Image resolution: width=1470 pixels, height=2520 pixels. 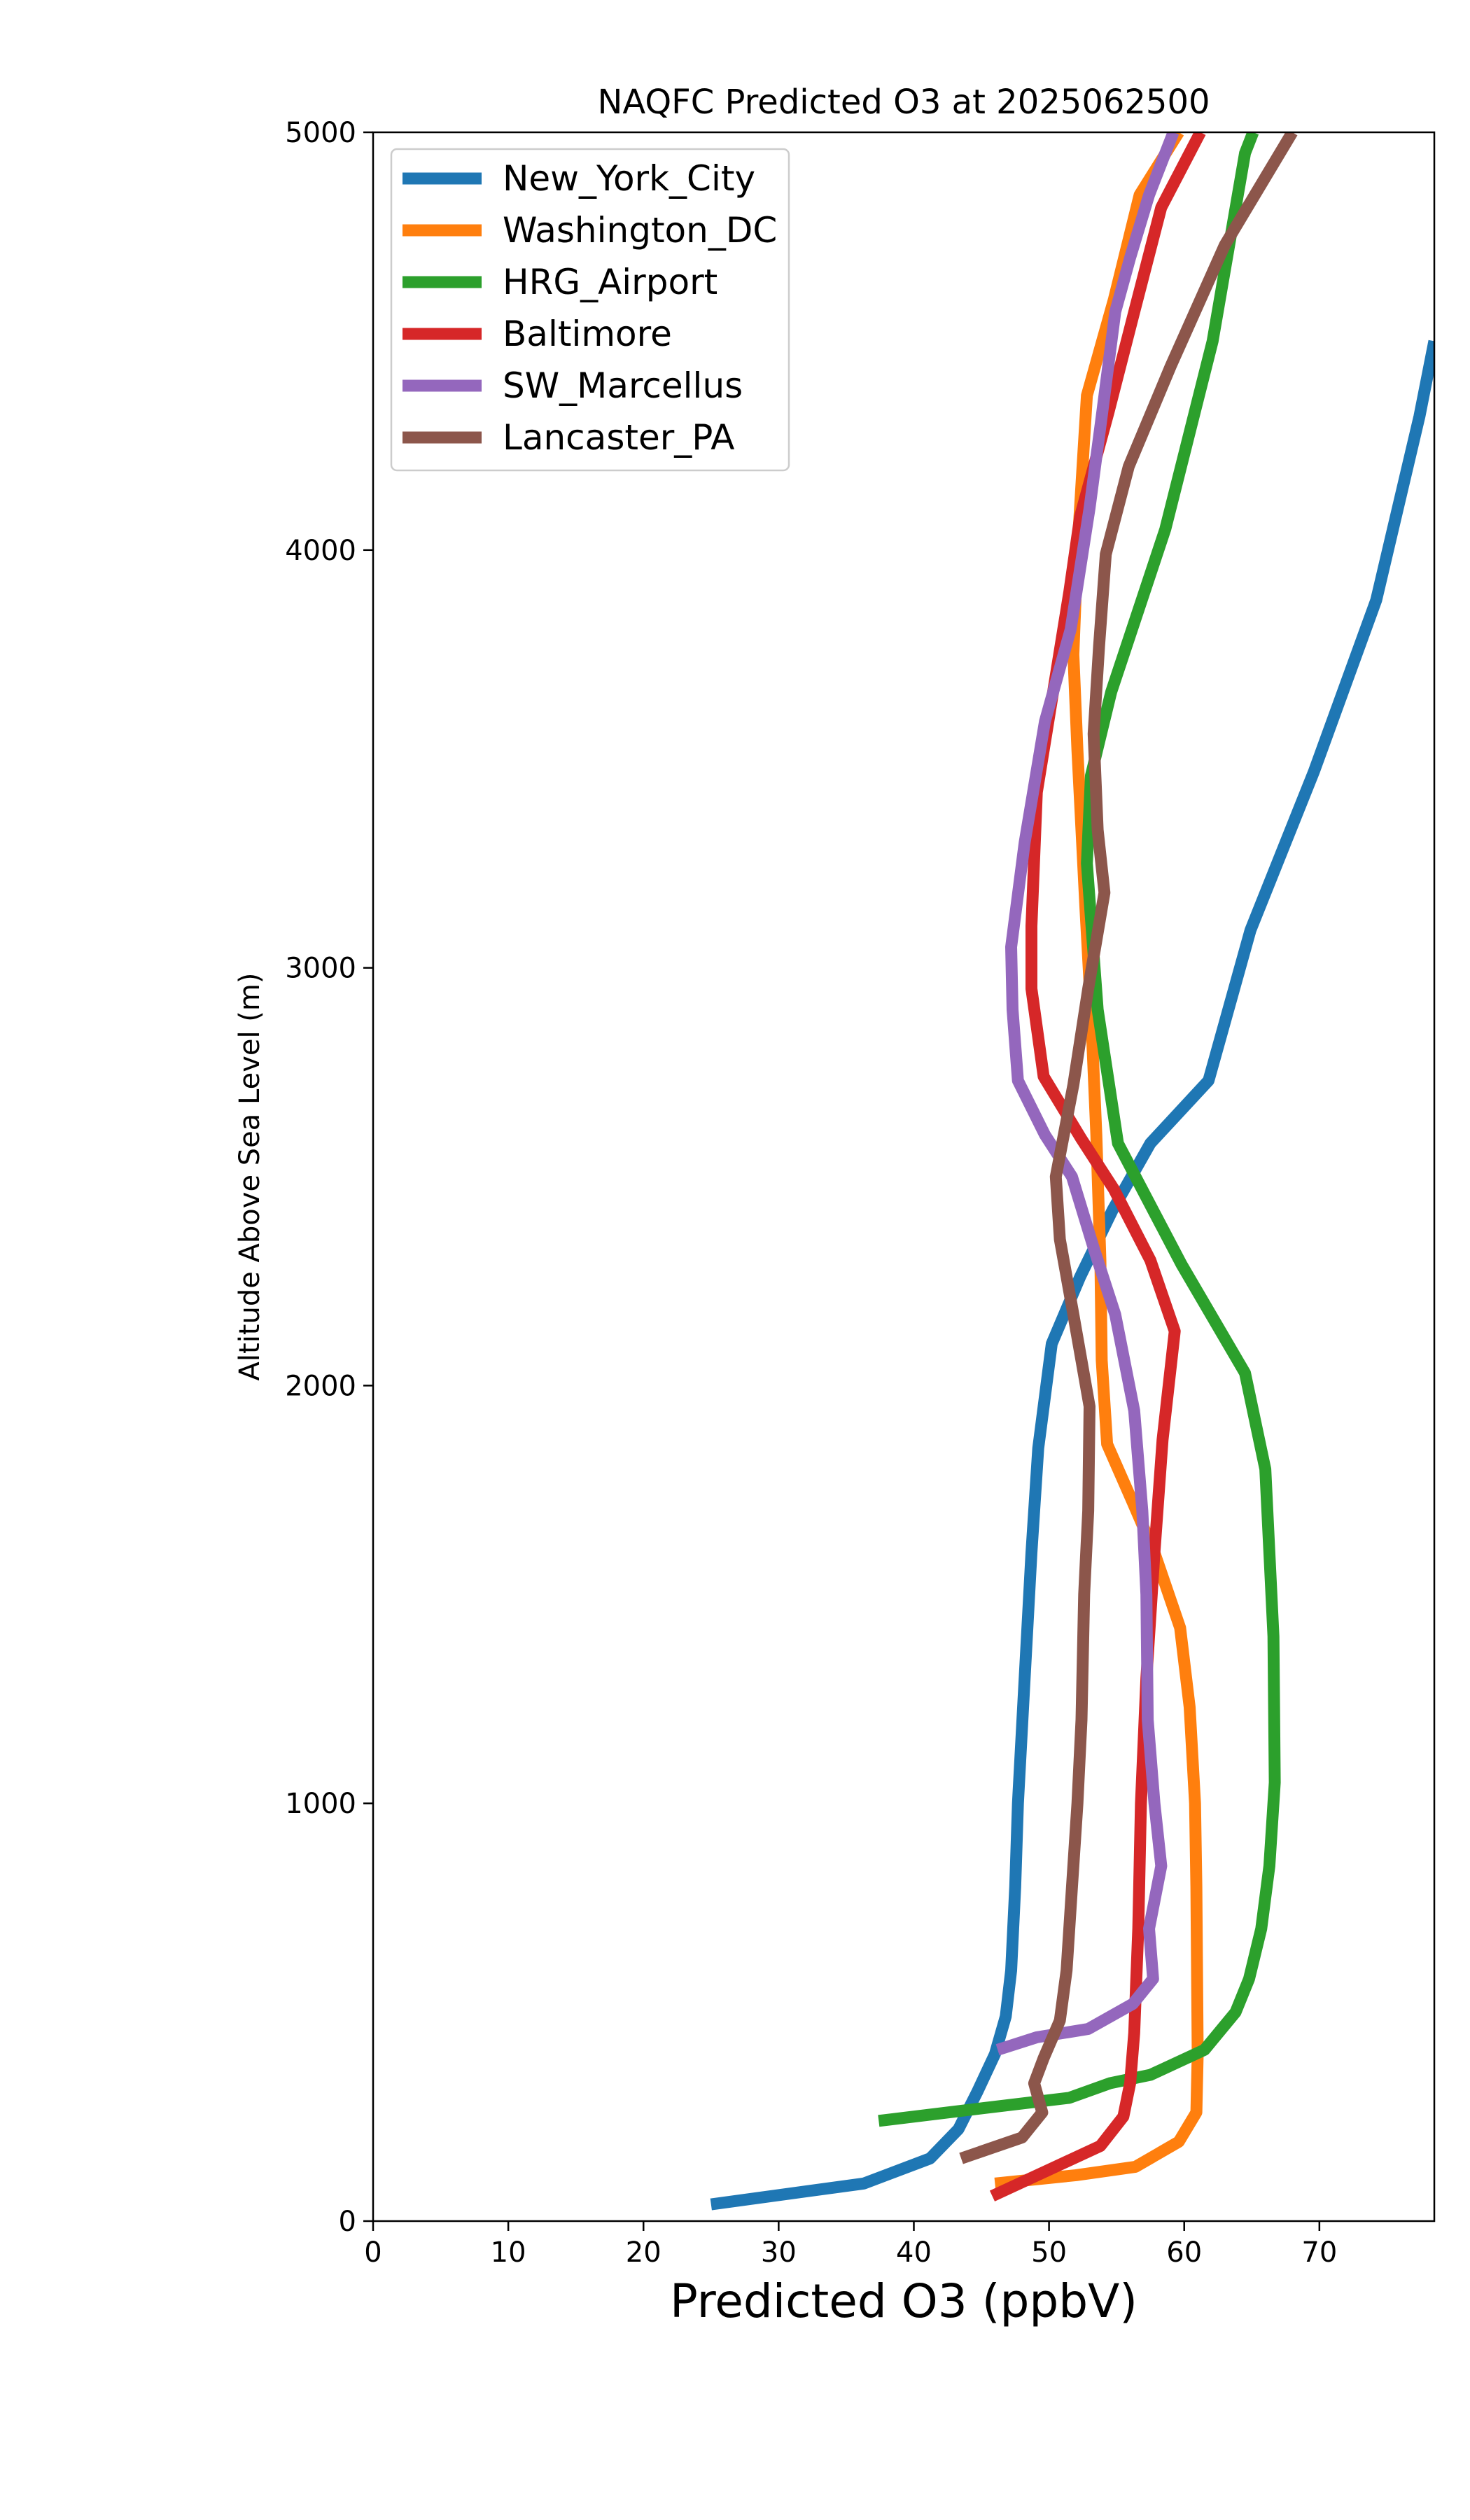 I want to click on legend-label: HRG_Airport, so click(x=610, y=282).